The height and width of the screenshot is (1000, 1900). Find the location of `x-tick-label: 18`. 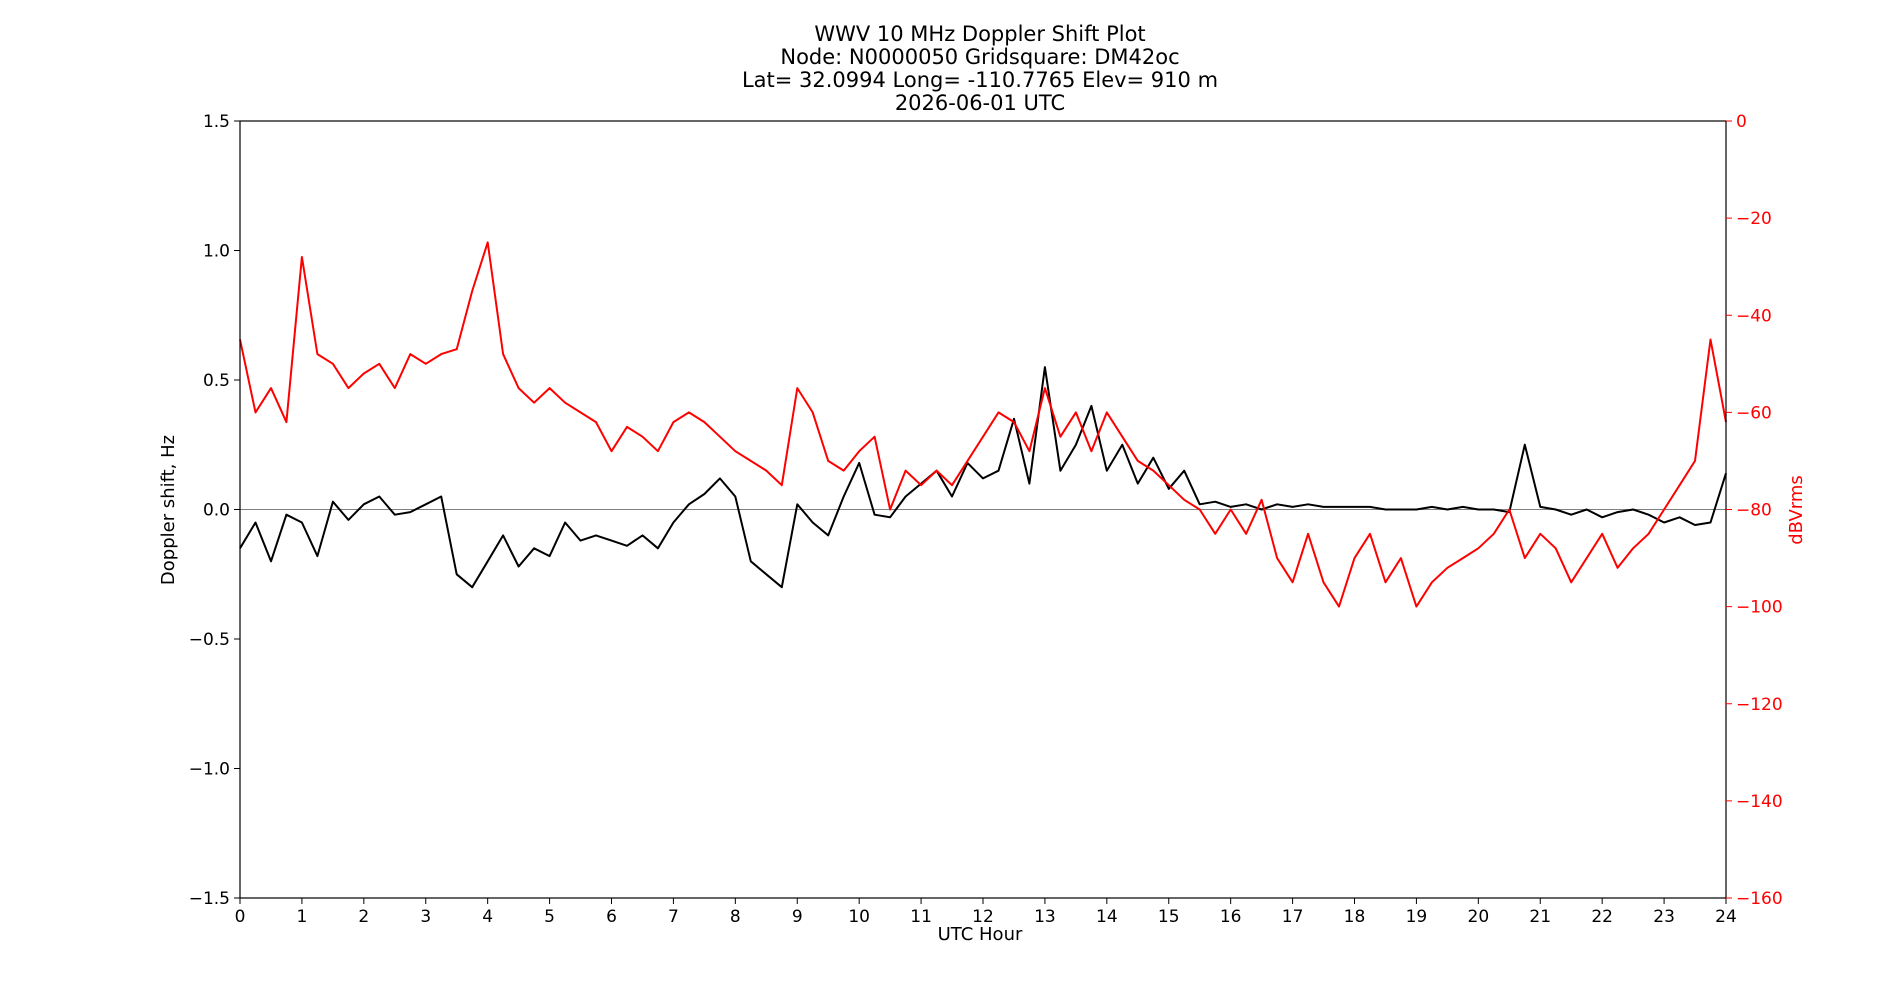

x-tick-label: 18 is located at coordinates (1355, 917).